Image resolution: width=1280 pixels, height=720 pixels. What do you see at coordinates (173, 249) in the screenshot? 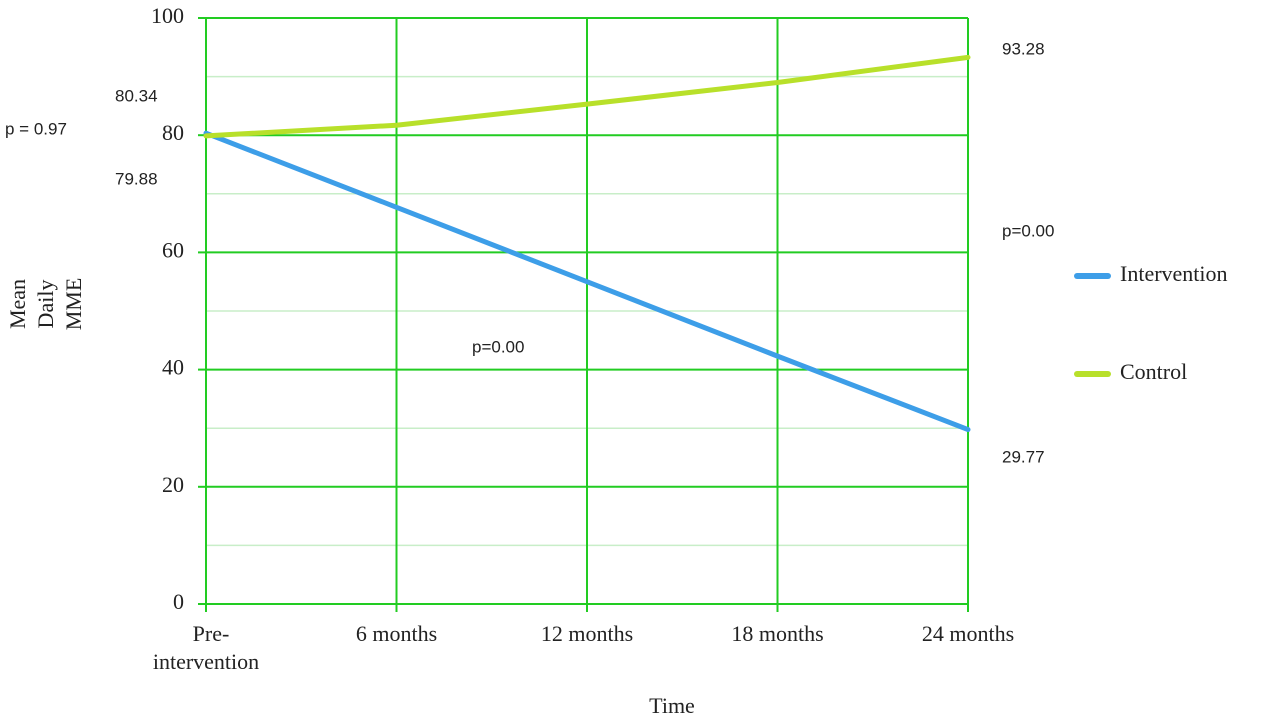
I see `y-tick-label: 60` at bounding box center [173, 249].